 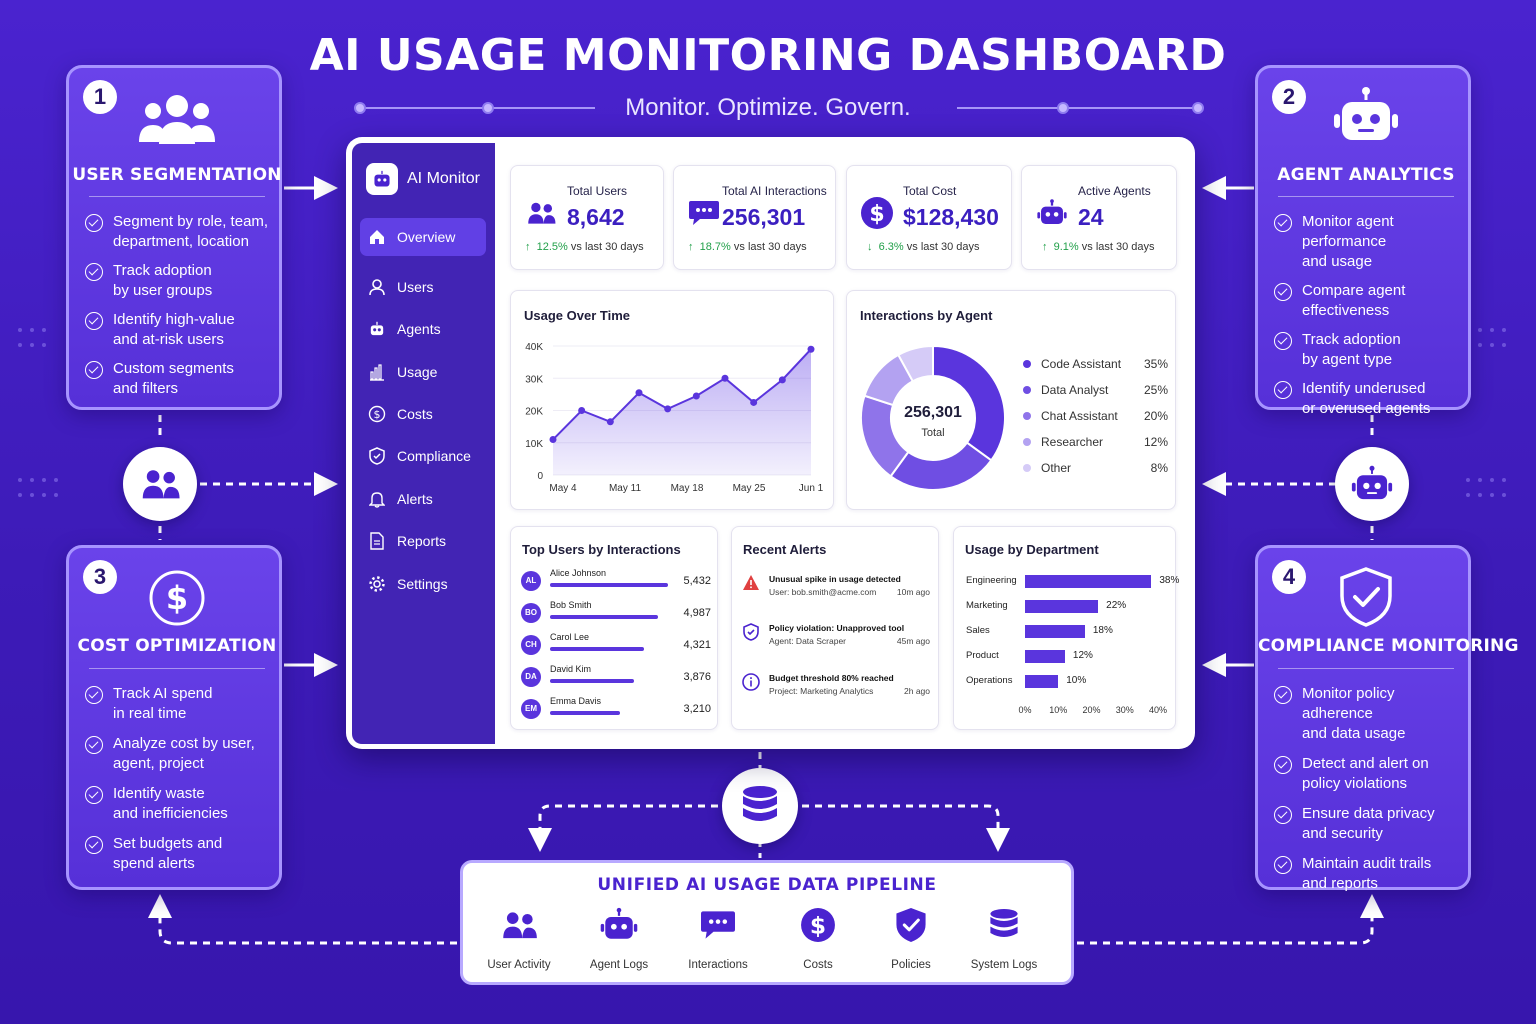 What do you see at coordinates (718, 938) in the screenshot?
I see `pipeline-item-interactions: Interactions` at bounding box center [718, 938].